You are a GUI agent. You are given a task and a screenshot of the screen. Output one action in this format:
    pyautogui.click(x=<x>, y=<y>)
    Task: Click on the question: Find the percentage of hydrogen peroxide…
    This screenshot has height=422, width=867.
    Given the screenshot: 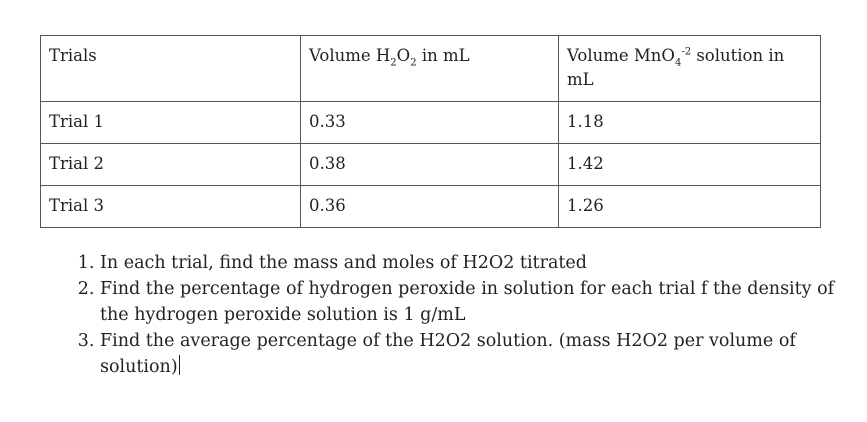 What is the action you would take?
    pyautogui.click(x=470, y=302)
    